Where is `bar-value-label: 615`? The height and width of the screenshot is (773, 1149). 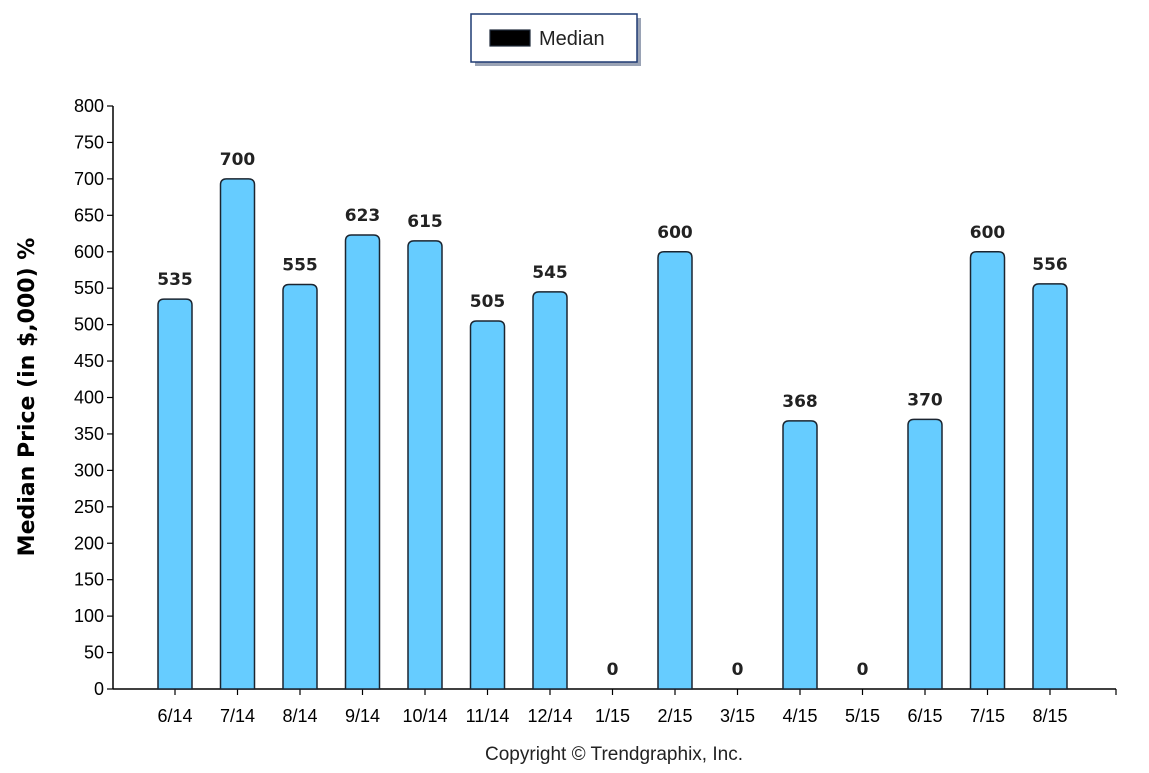
bar-value-label: 615 is located at coordinates (425, 222).